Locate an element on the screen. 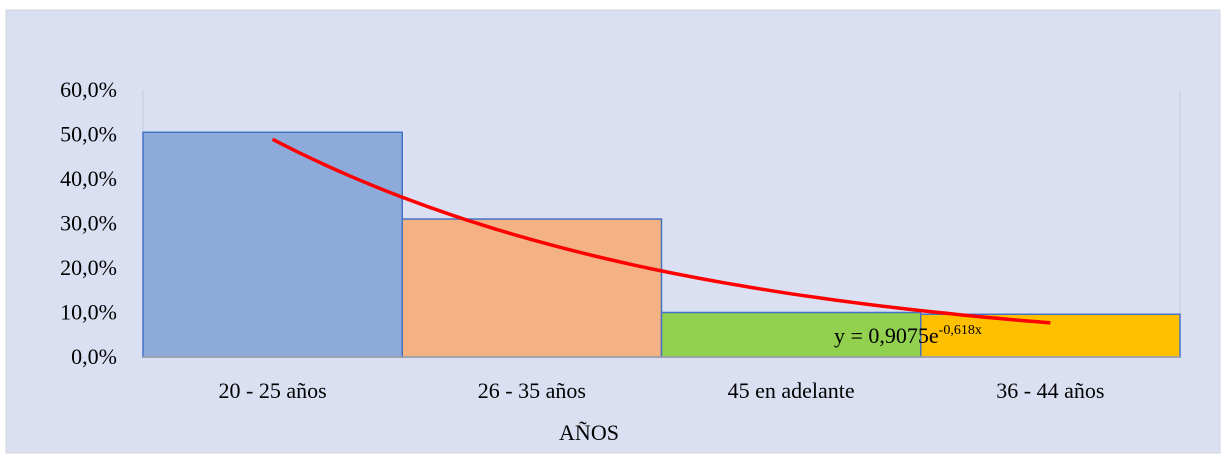 The width and height of the screenshot is (1226, 457). x-category-label: 20 - 25 años is located at coordinates (273, 390).